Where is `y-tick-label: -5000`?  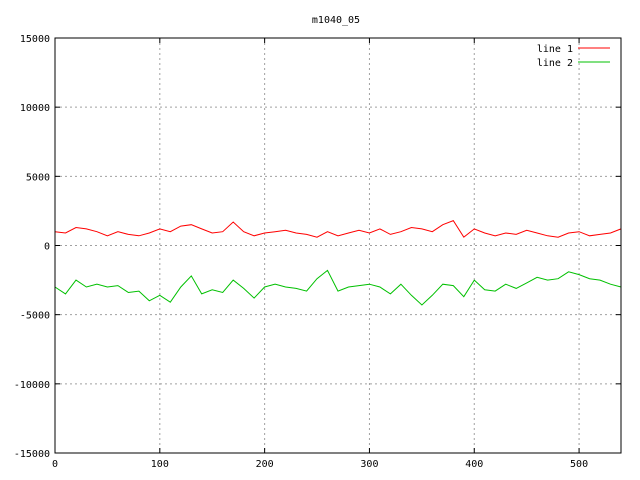 y-tick-label: -5000 is located at coordinates (35, 316).